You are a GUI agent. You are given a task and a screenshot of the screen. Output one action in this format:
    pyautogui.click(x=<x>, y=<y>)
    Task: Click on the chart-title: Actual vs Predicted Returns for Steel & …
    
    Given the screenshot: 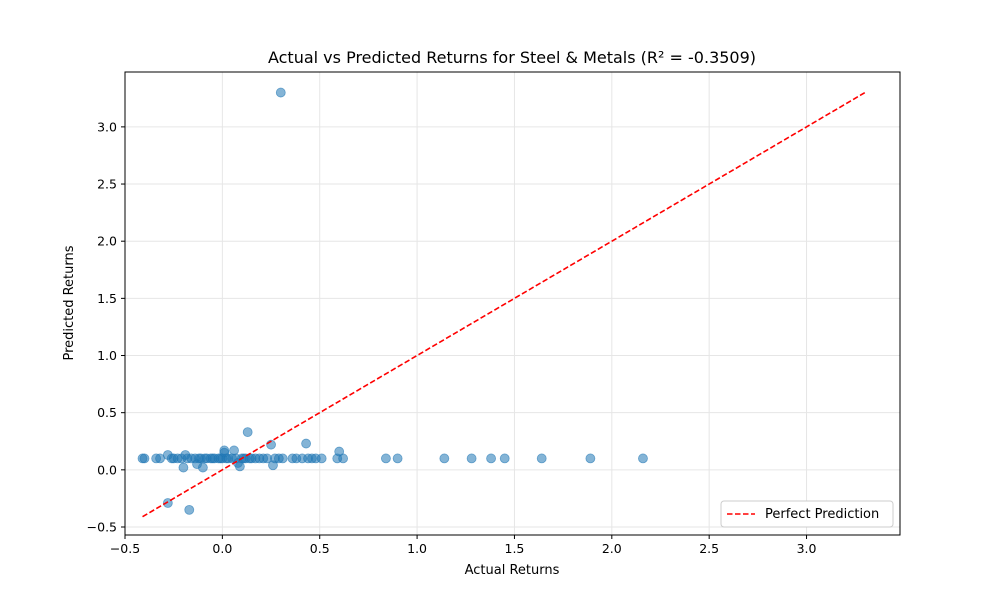 What is the action you would take?
    pyautogui.click(x=512, y=57)
    